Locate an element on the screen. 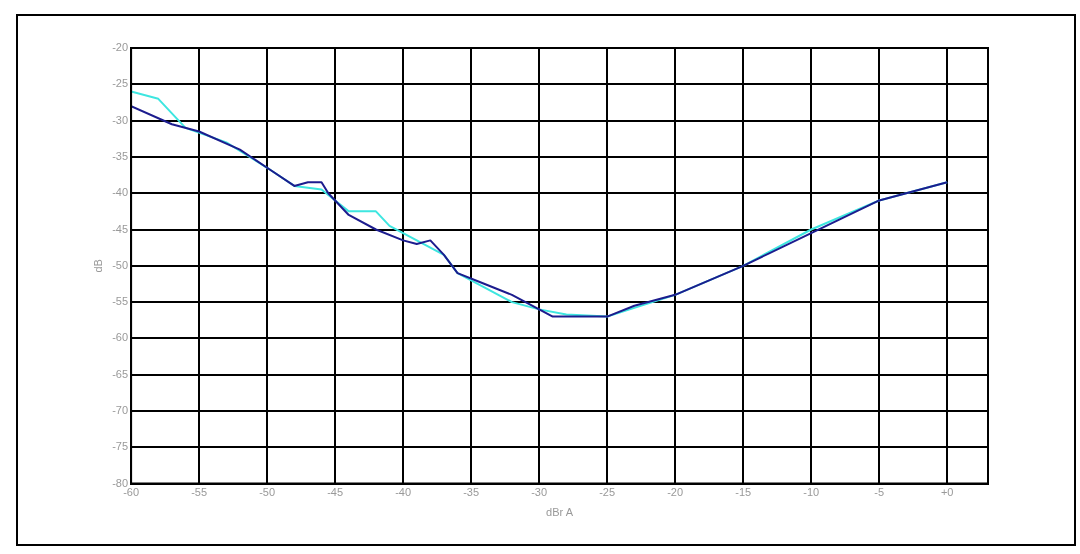 The width and height of the screenshot is (1080, 554). y-tick-label: -40 is located at coordinates (120, 192).